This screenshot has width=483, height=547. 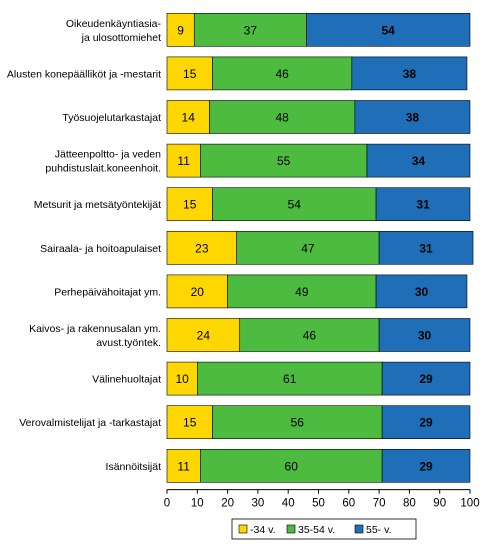 I want to click on category-label: Perhepäivähoitajat ym., so click(x=107, y=292).